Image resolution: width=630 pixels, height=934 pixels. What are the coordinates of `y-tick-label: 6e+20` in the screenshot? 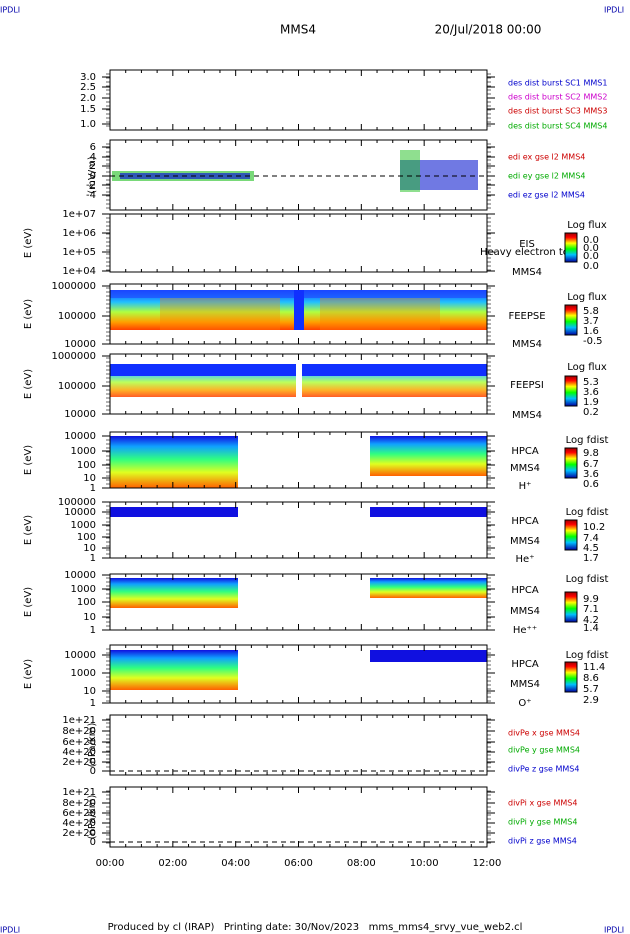 It's located at (79, 742).